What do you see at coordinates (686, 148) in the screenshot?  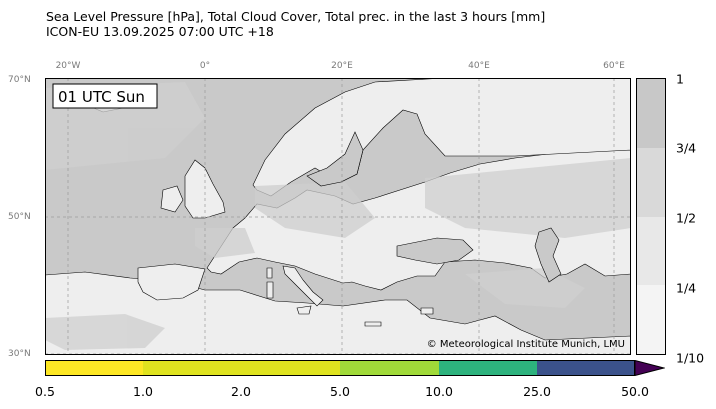 I see `cloud-tick-label: 3/4` at bounding box center [686, 148].